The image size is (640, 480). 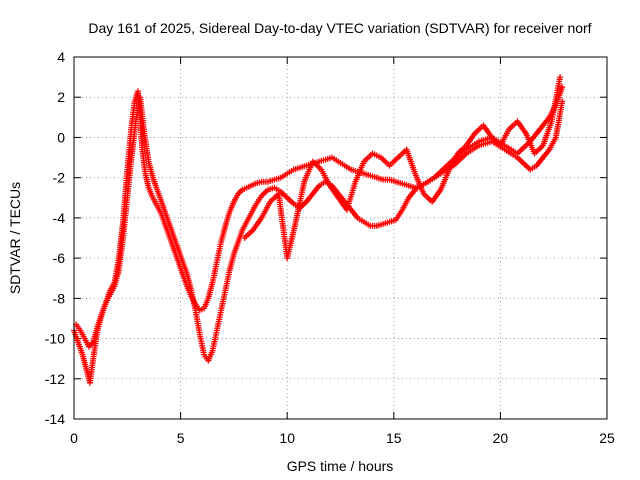 I want to click on y-tick-label: 2, so click(x=61, y=97).